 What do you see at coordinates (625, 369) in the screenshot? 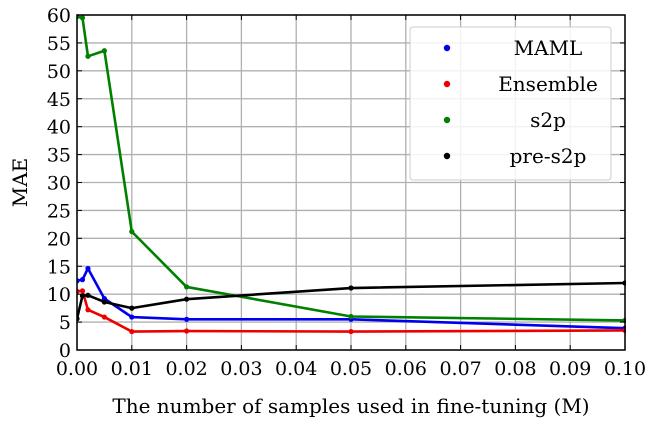
I see `x-tick-label: 0.10` at bounding box center [625, 369].